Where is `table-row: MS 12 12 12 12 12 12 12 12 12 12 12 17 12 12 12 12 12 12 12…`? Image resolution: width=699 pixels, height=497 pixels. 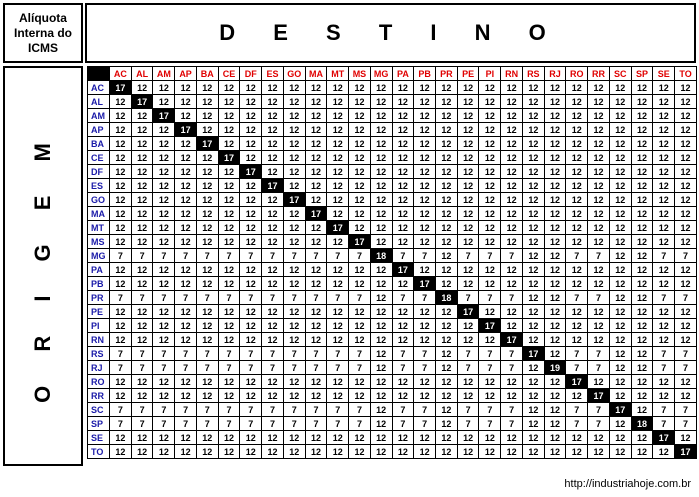
table-row: MS 12 12 12 12 12 12 12 12 12 12 12 17 12 12 12 12 12 12 12… is located at coordinates (392, 241).